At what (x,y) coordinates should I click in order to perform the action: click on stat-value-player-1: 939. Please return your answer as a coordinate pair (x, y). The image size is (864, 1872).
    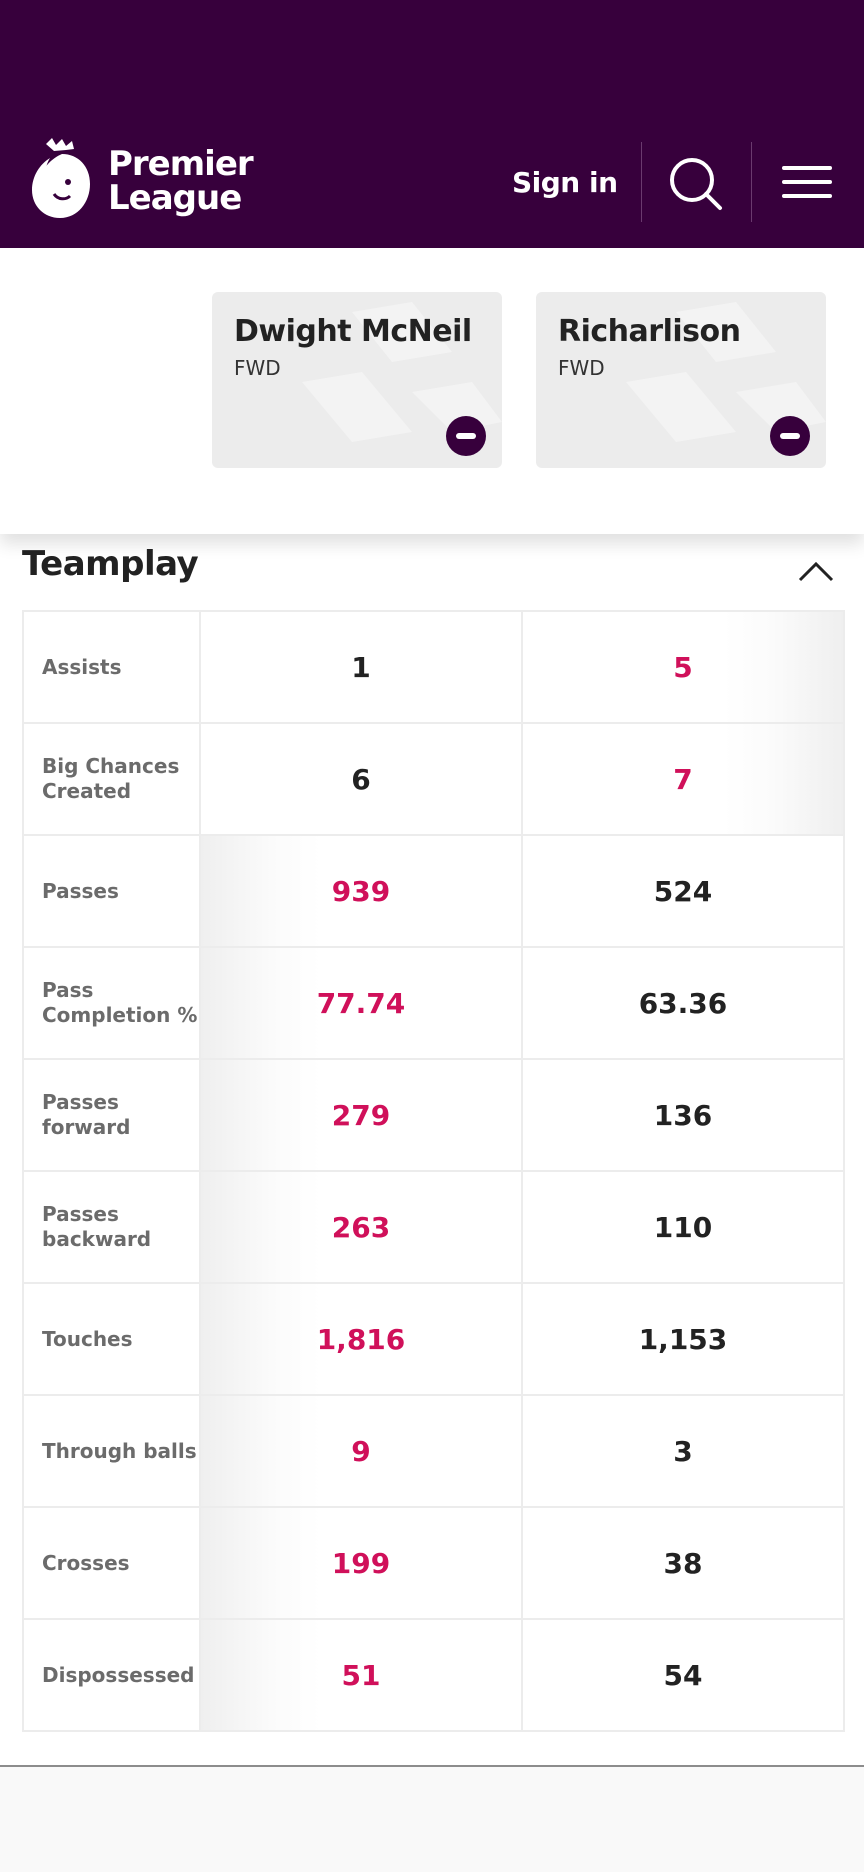
    Looking at the image, I should click on (361, 891).